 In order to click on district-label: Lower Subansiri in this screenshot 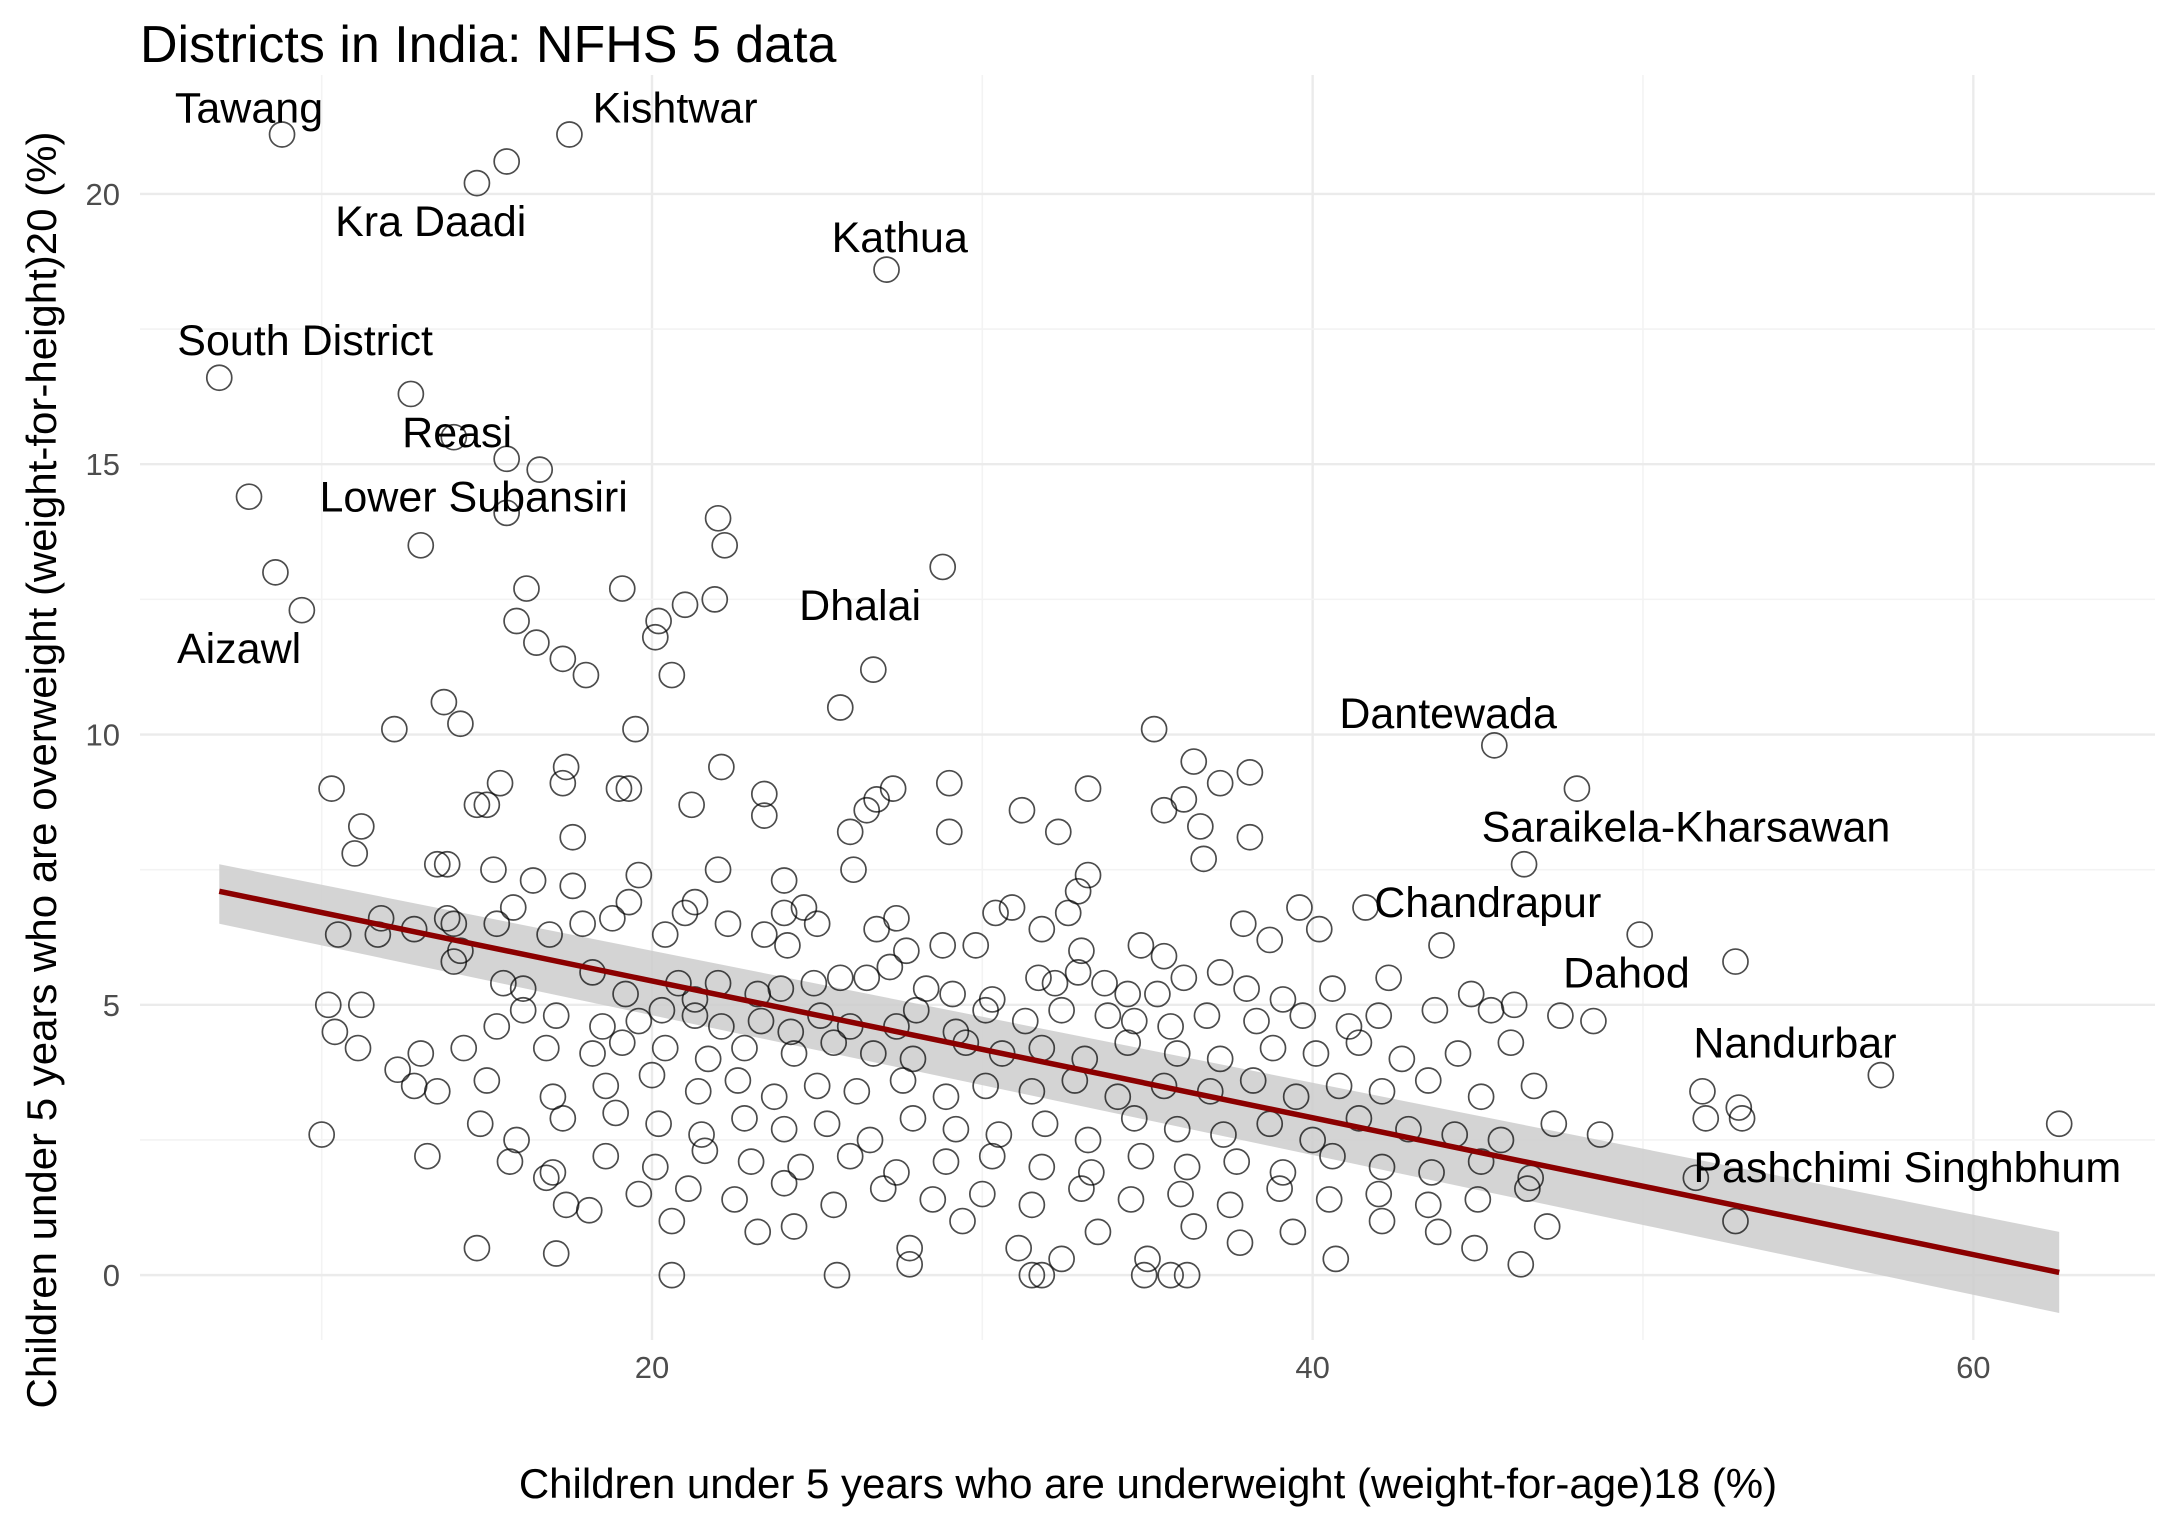, I will do `click(473, 498)`.